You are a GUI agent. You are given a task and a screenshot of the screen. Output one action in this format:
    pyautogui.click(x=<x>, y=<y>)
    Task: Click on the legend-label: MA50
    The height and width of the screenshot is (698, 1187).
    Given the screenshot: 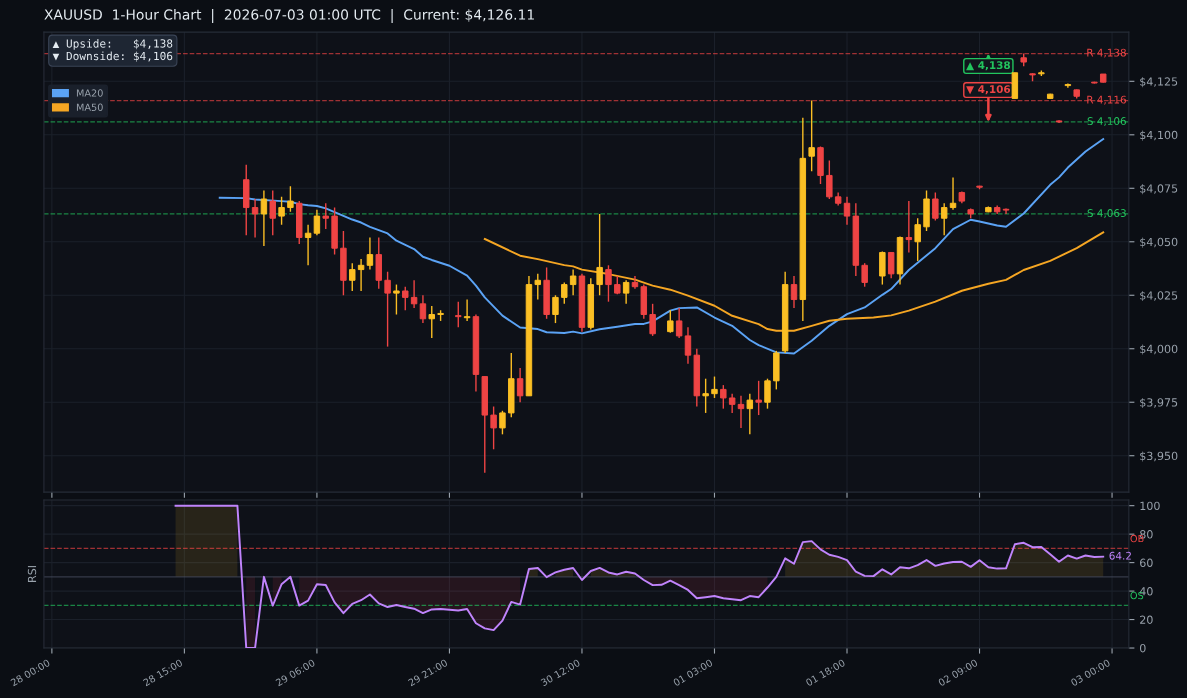 What is the action you would take?
    pyautogui.click(x=89, y=107)
    